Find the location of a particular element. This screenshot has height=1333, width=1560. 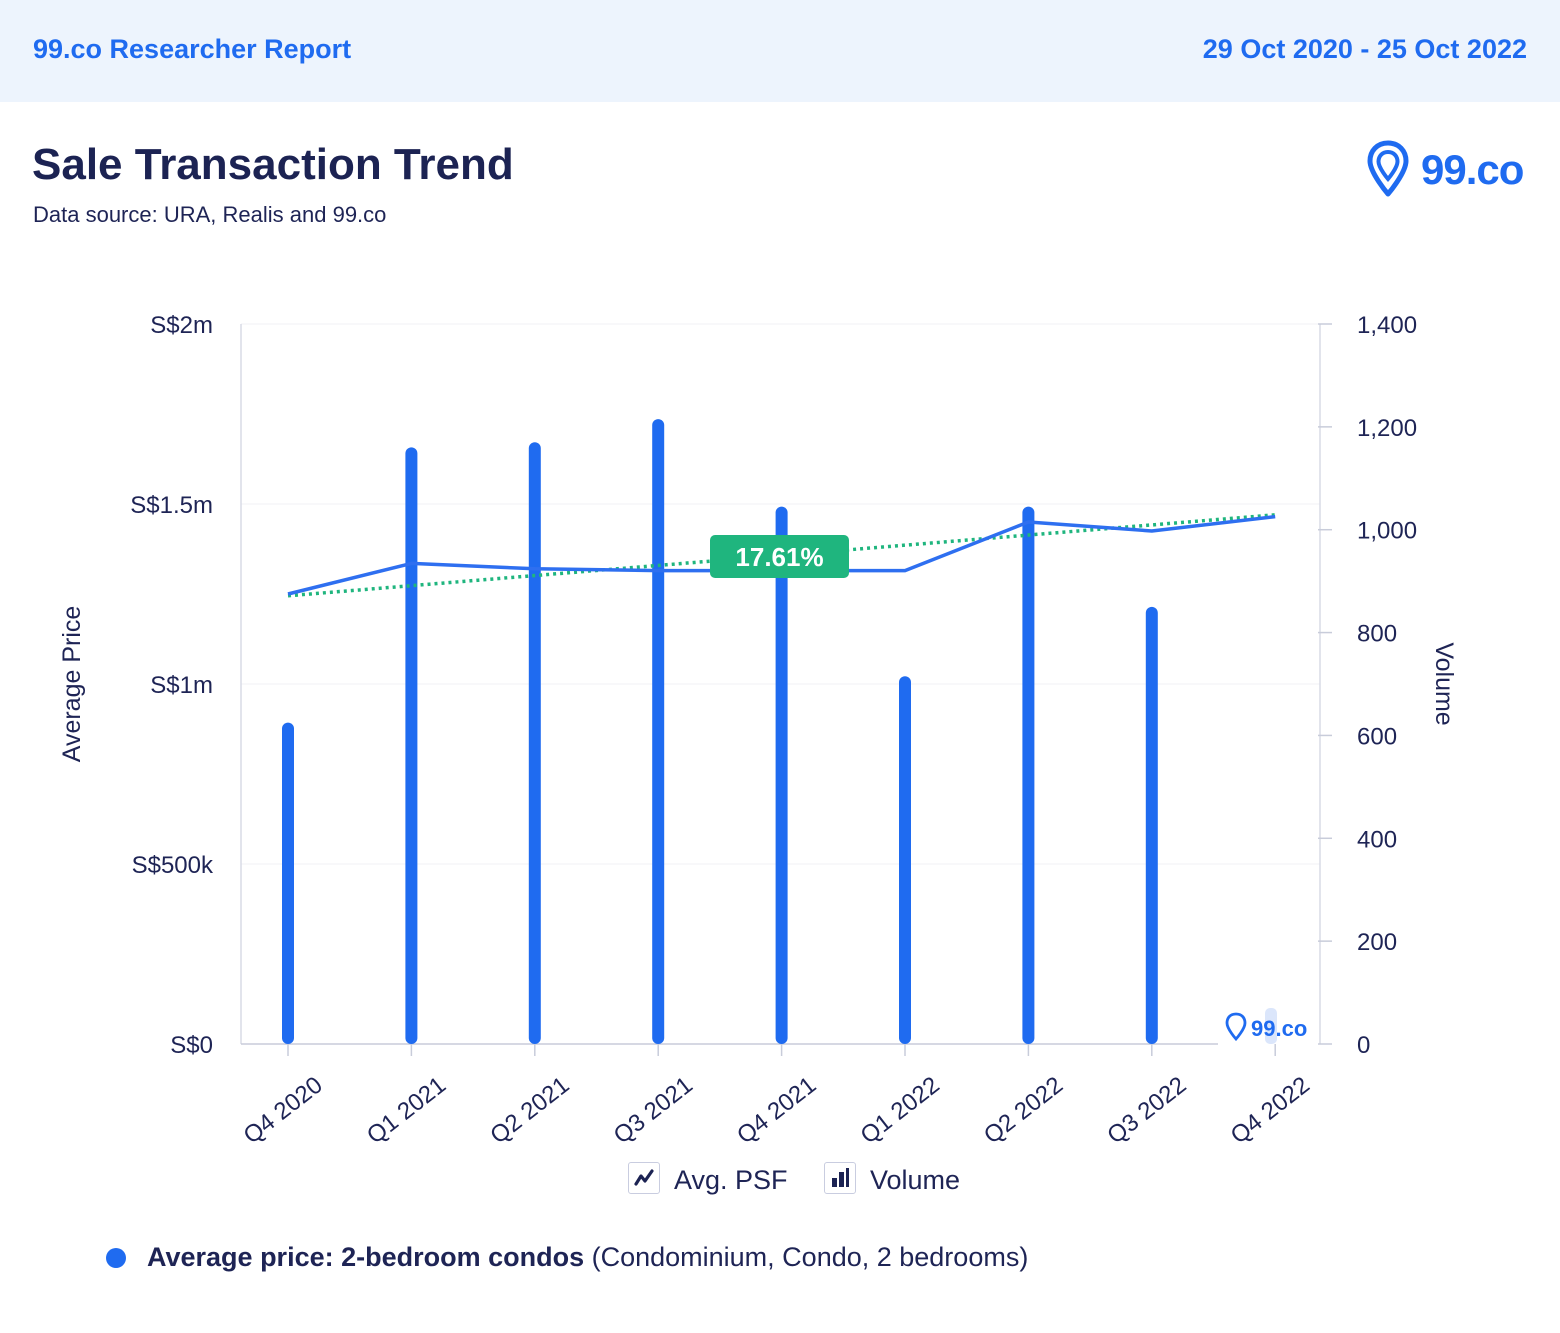

y-tick-label: S$0 is located at coordinates (191, 1045).